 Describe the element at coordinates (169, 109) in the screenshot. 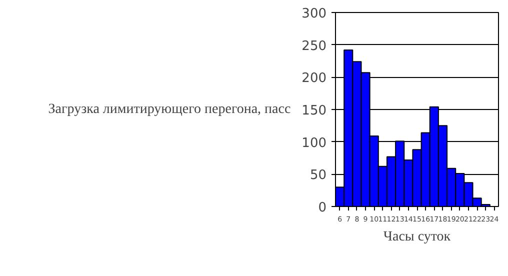

I see `y-axis-title: Загрузка лимитирующего перегона, пасс` at that location.